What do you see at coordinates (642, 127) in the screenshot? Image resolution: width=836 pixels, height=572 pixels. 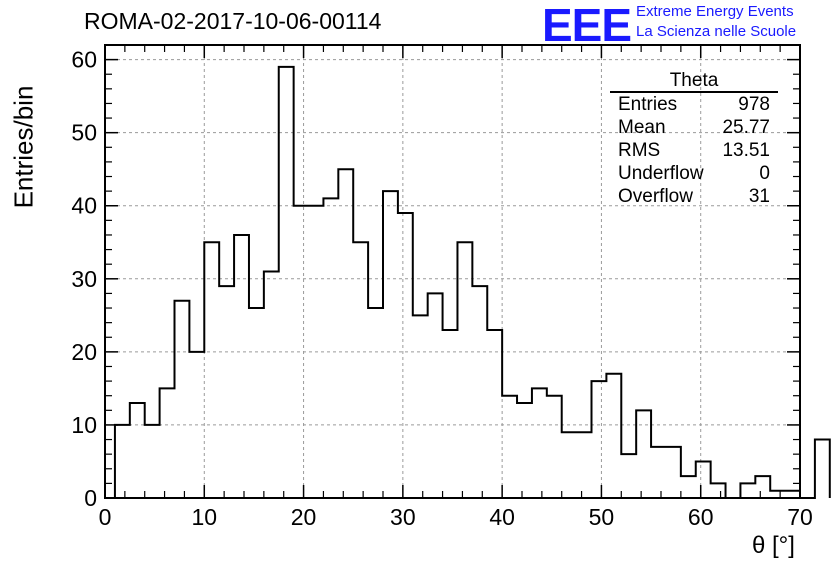 I see `stats-label: Mean` at bounding box center [642, 127].